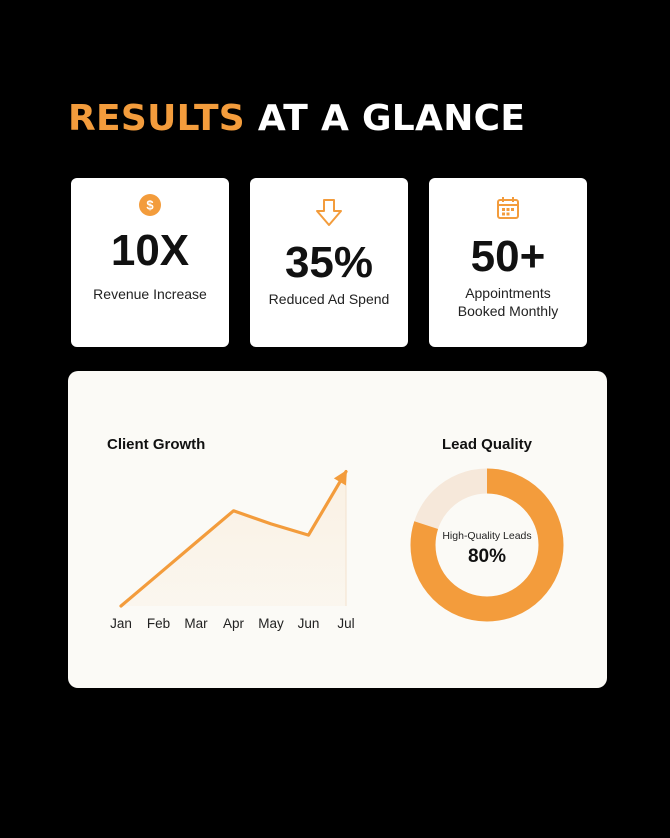  I want to click on donut-center-label: High-Quality Leads, so click(486, 536).